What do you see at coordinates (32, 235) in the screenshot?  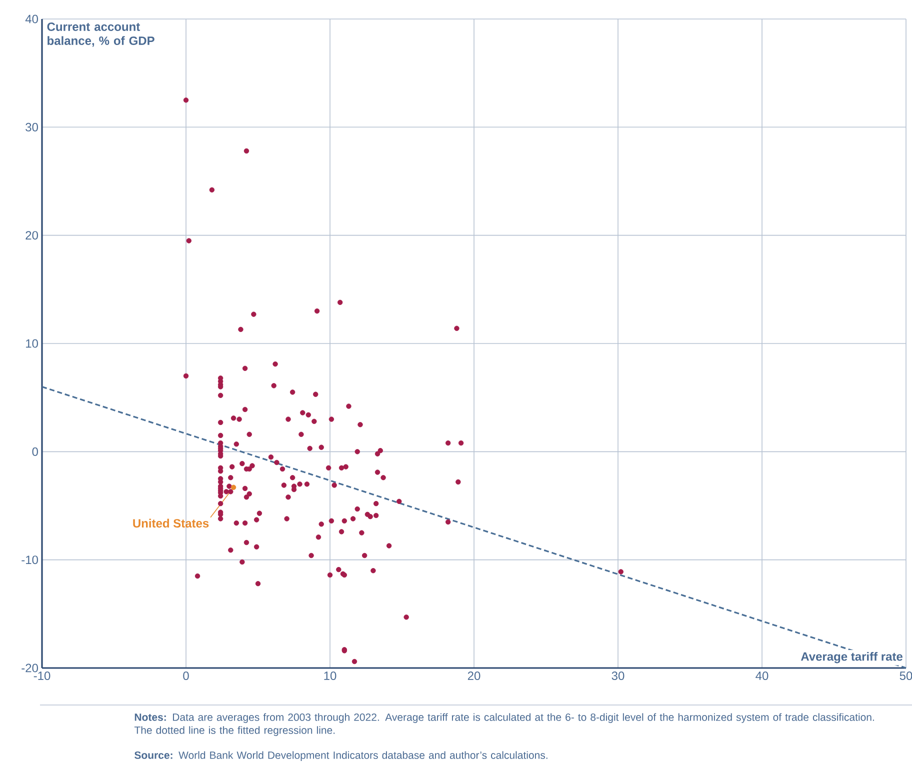 I see `y-tick-label: 20` at bounding box center [32, 235].